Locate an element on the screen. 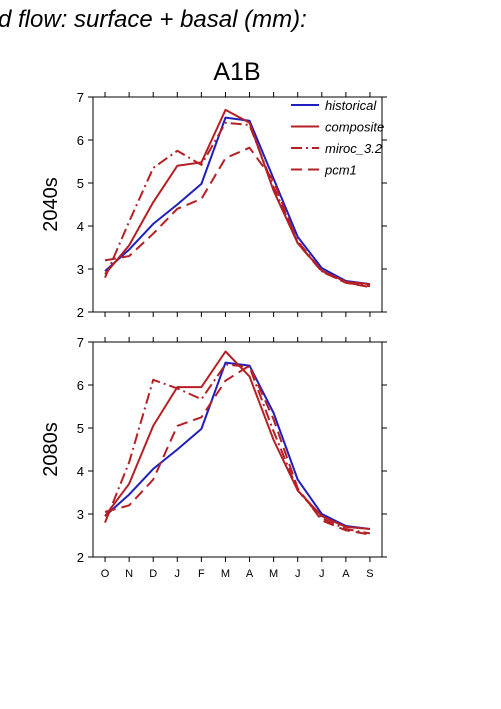 This screenshot has height=709, width=501. series-line-historical is located at coordinates (237, 201).